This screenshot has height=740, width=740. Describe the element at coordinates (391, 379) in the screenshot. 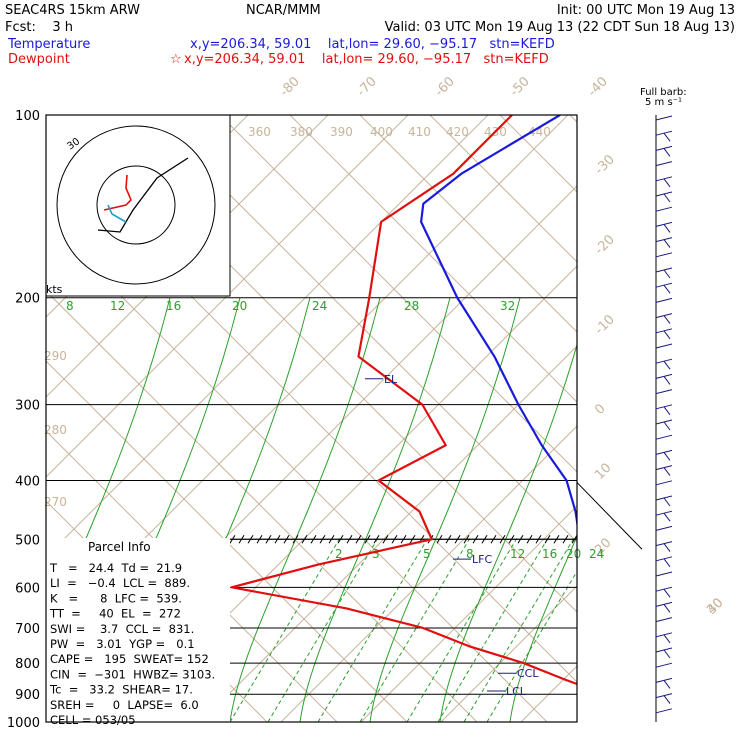

I see `level-label-el: EL` at that location.